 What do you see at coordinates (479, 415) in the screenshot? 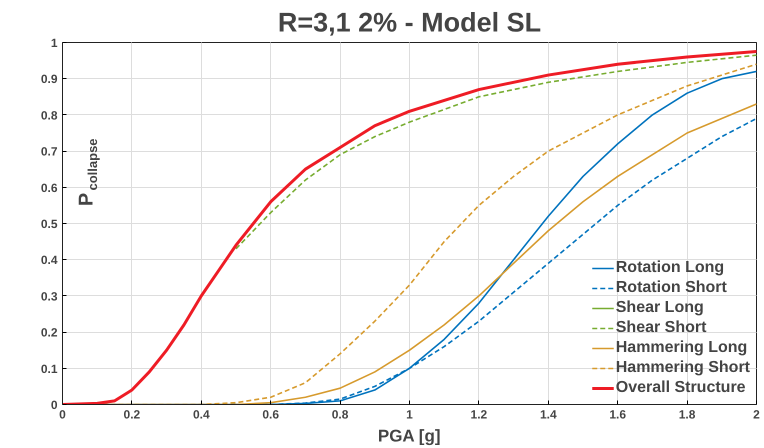
I see `x-tick-label: 1.2` at bounding box center [479, 415].